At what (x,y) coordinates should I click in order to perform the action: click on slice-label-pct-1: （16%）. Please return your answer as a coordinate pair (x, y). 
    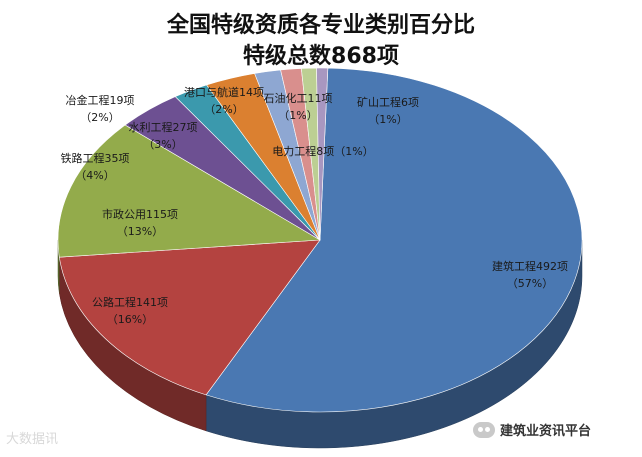
    Looking at the image, I should click on (130, 319).